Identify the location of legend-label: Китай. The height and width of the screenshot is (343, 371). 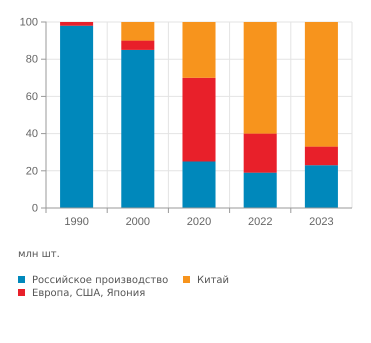
(213, 280).